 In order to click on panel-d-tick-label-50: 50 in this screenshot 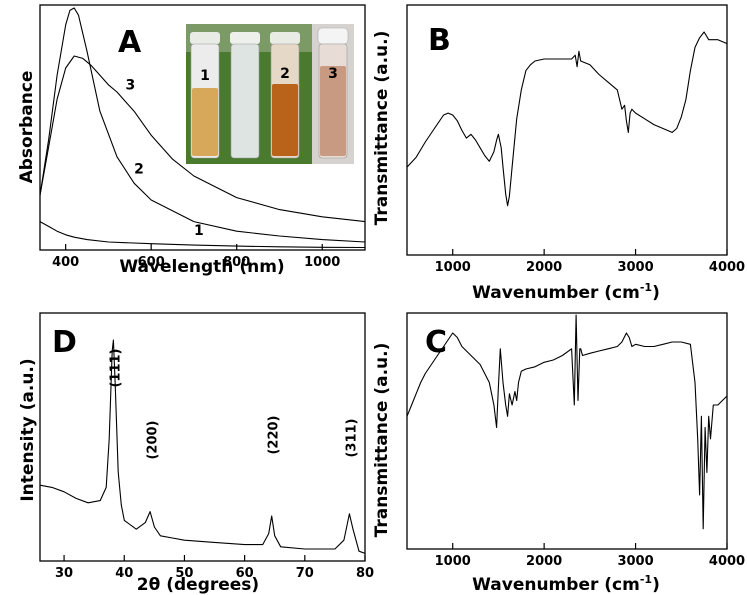, I will do `click(184, 573)`.